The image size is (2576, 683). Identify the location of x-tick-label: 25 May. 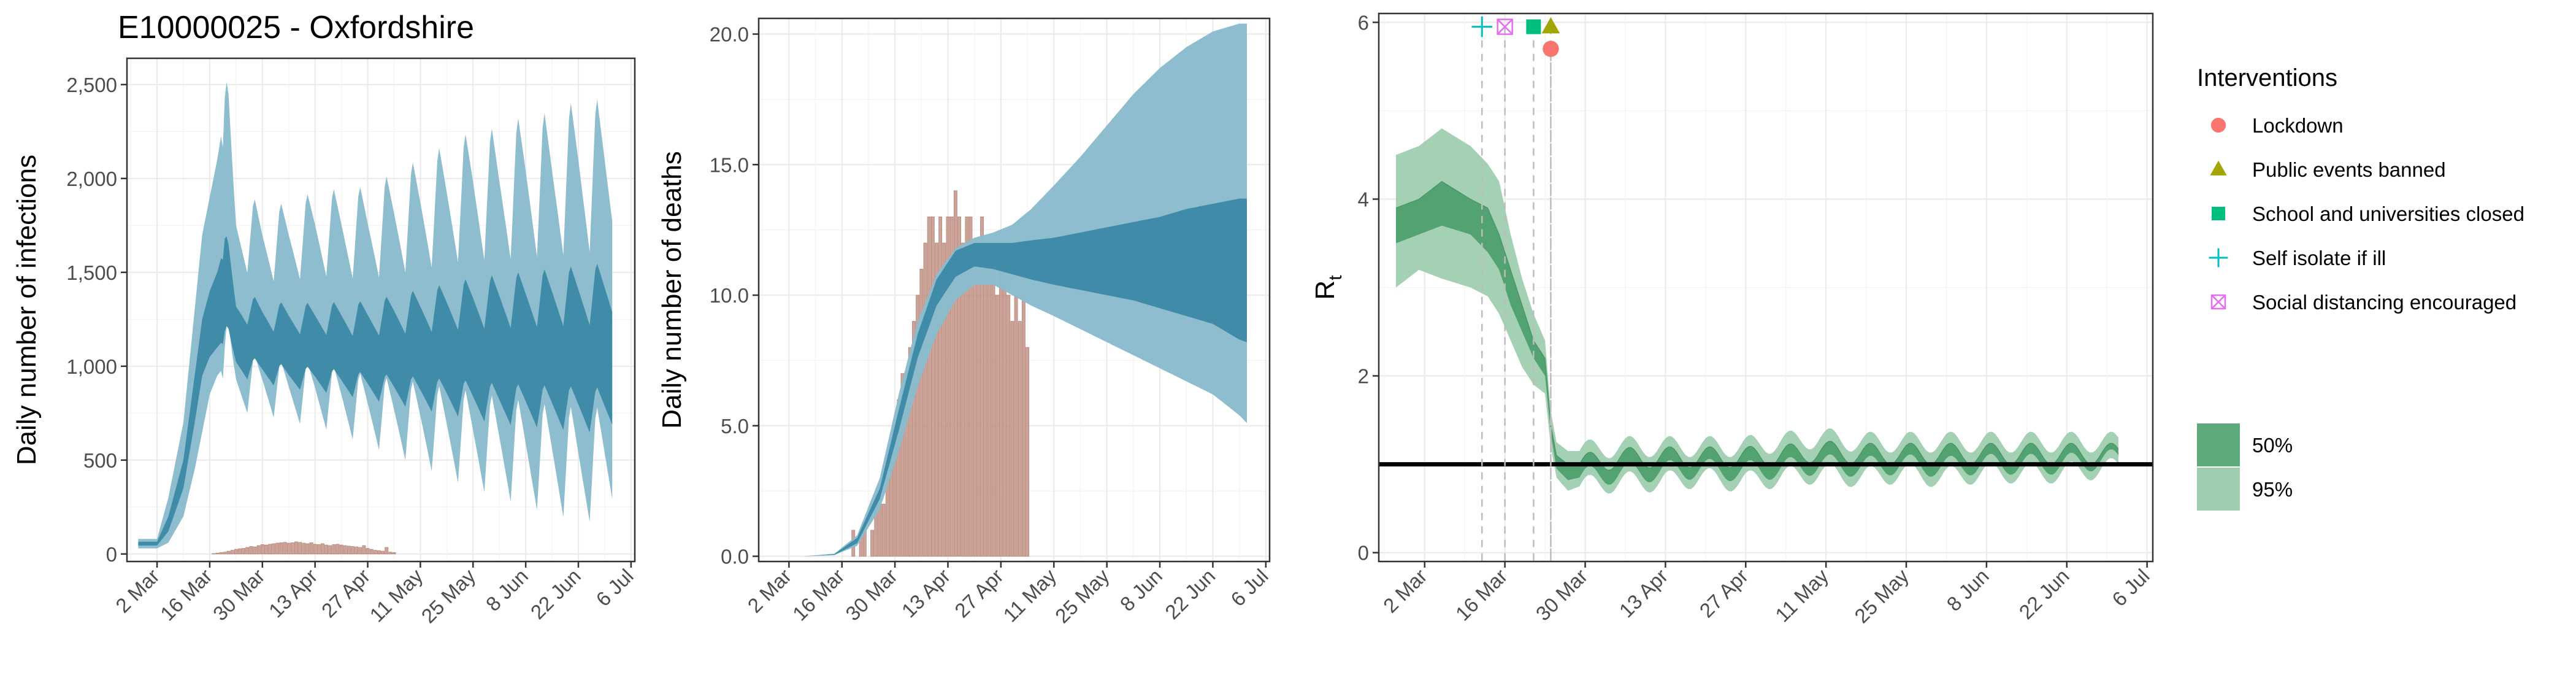
(1881, 595).